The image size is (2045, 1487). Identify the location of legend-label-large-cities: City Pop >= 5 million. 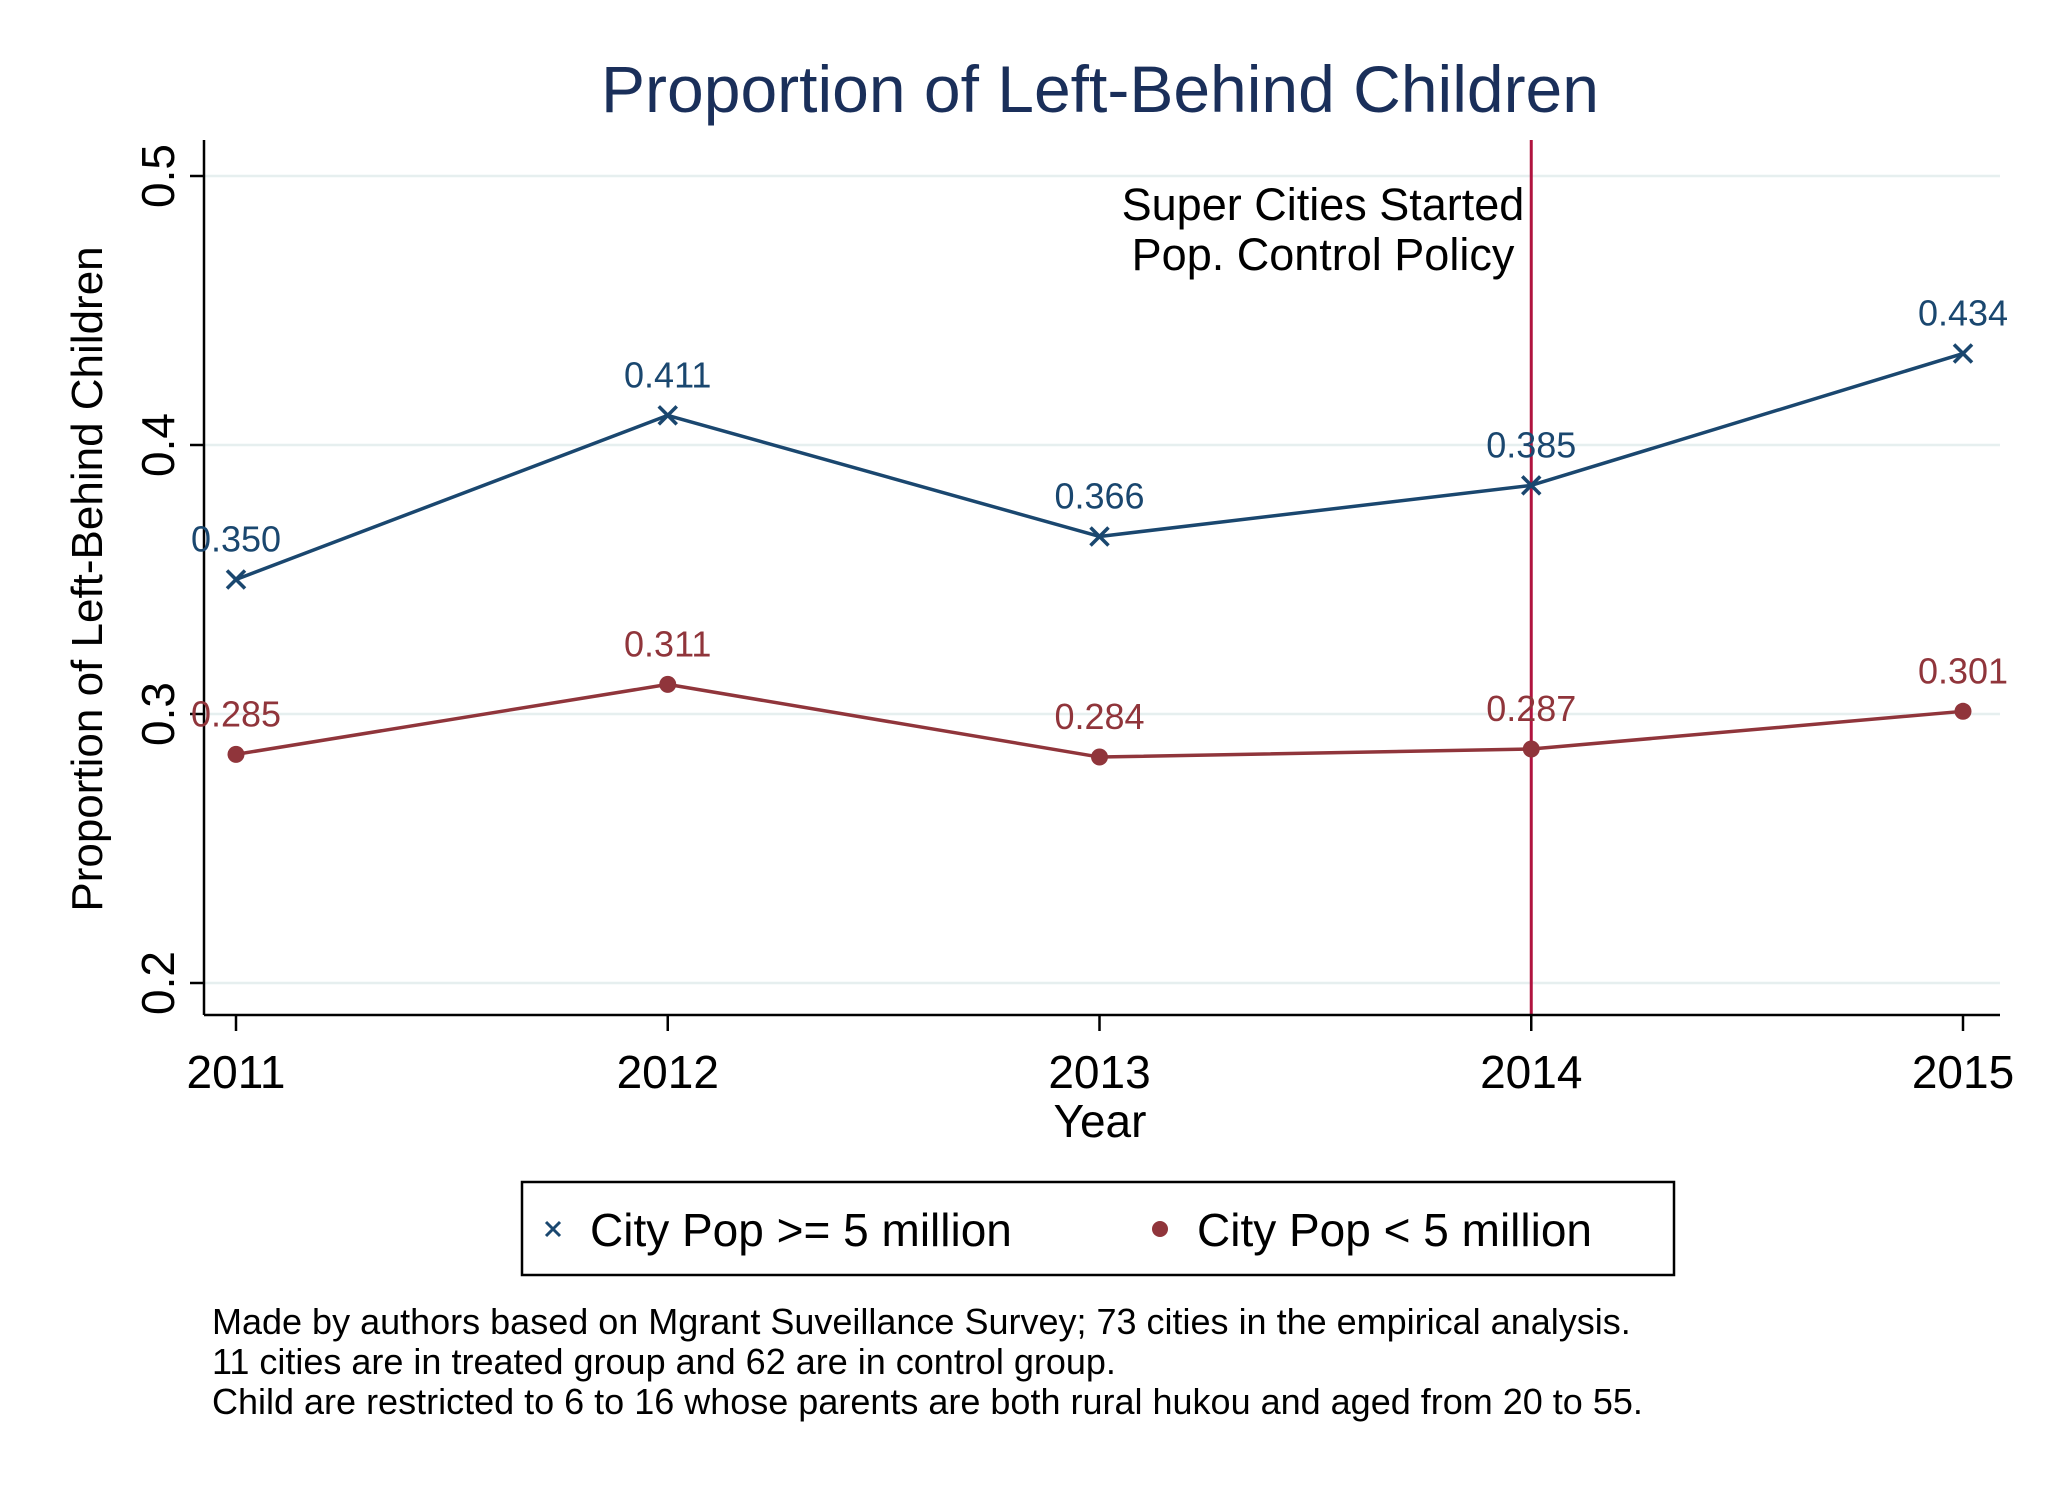
(801, 1230).